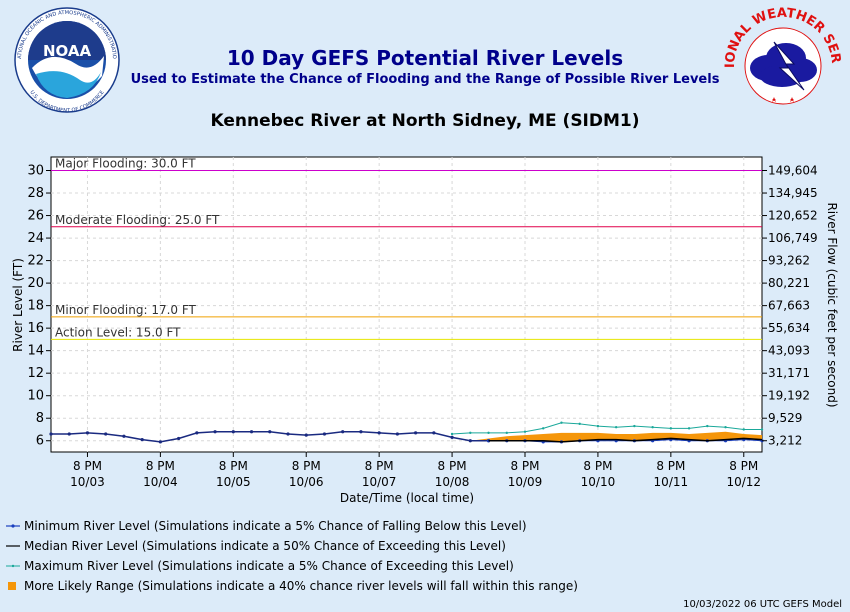 The width and height of the screenshot is (850, 612). I want to click on x-tick-label: 8 PM 10/11, so click(671, 474).